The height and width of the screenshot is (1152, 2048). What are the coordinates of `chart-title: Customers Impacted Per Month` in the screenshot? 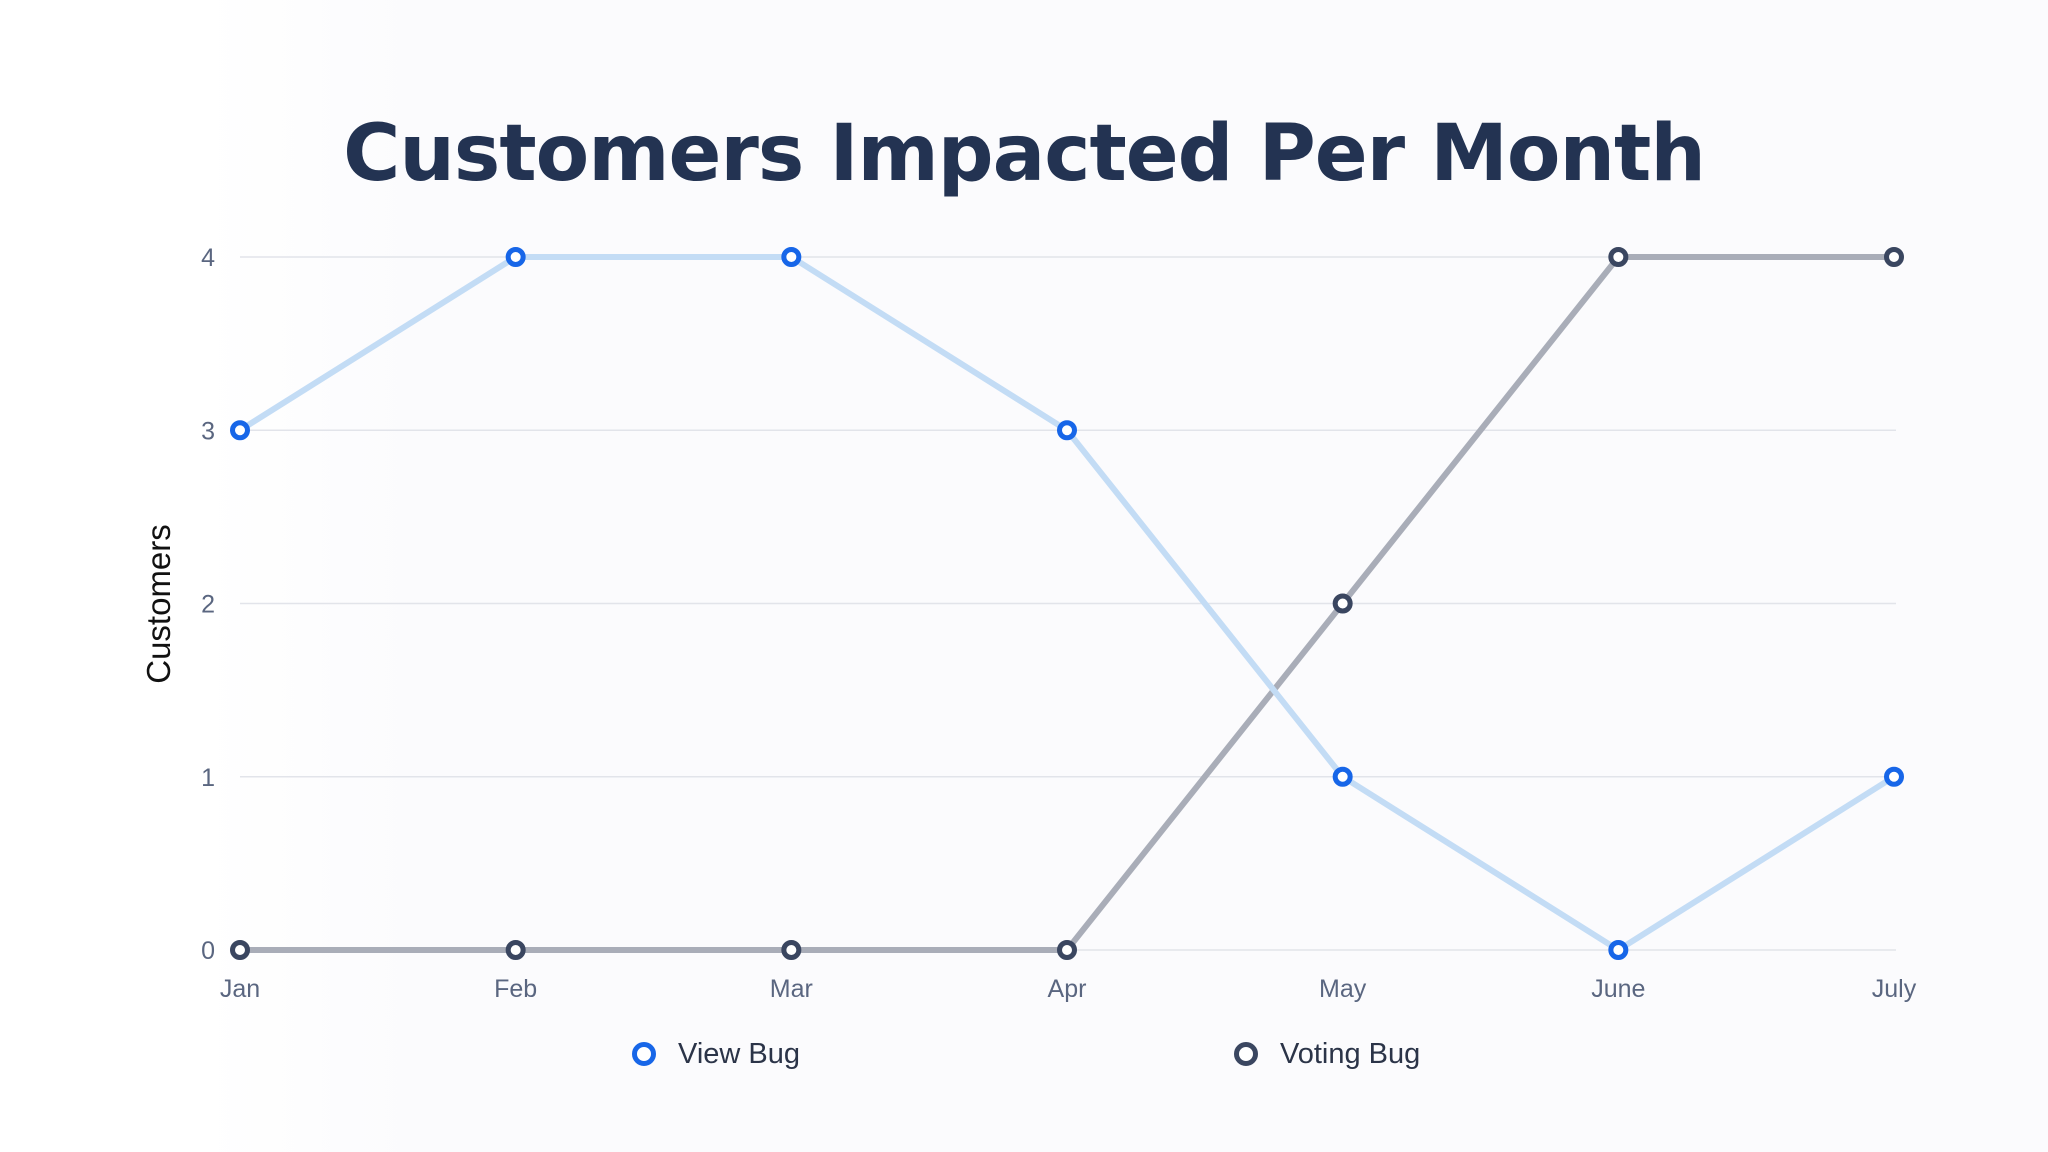 It's located at (1024, 154).